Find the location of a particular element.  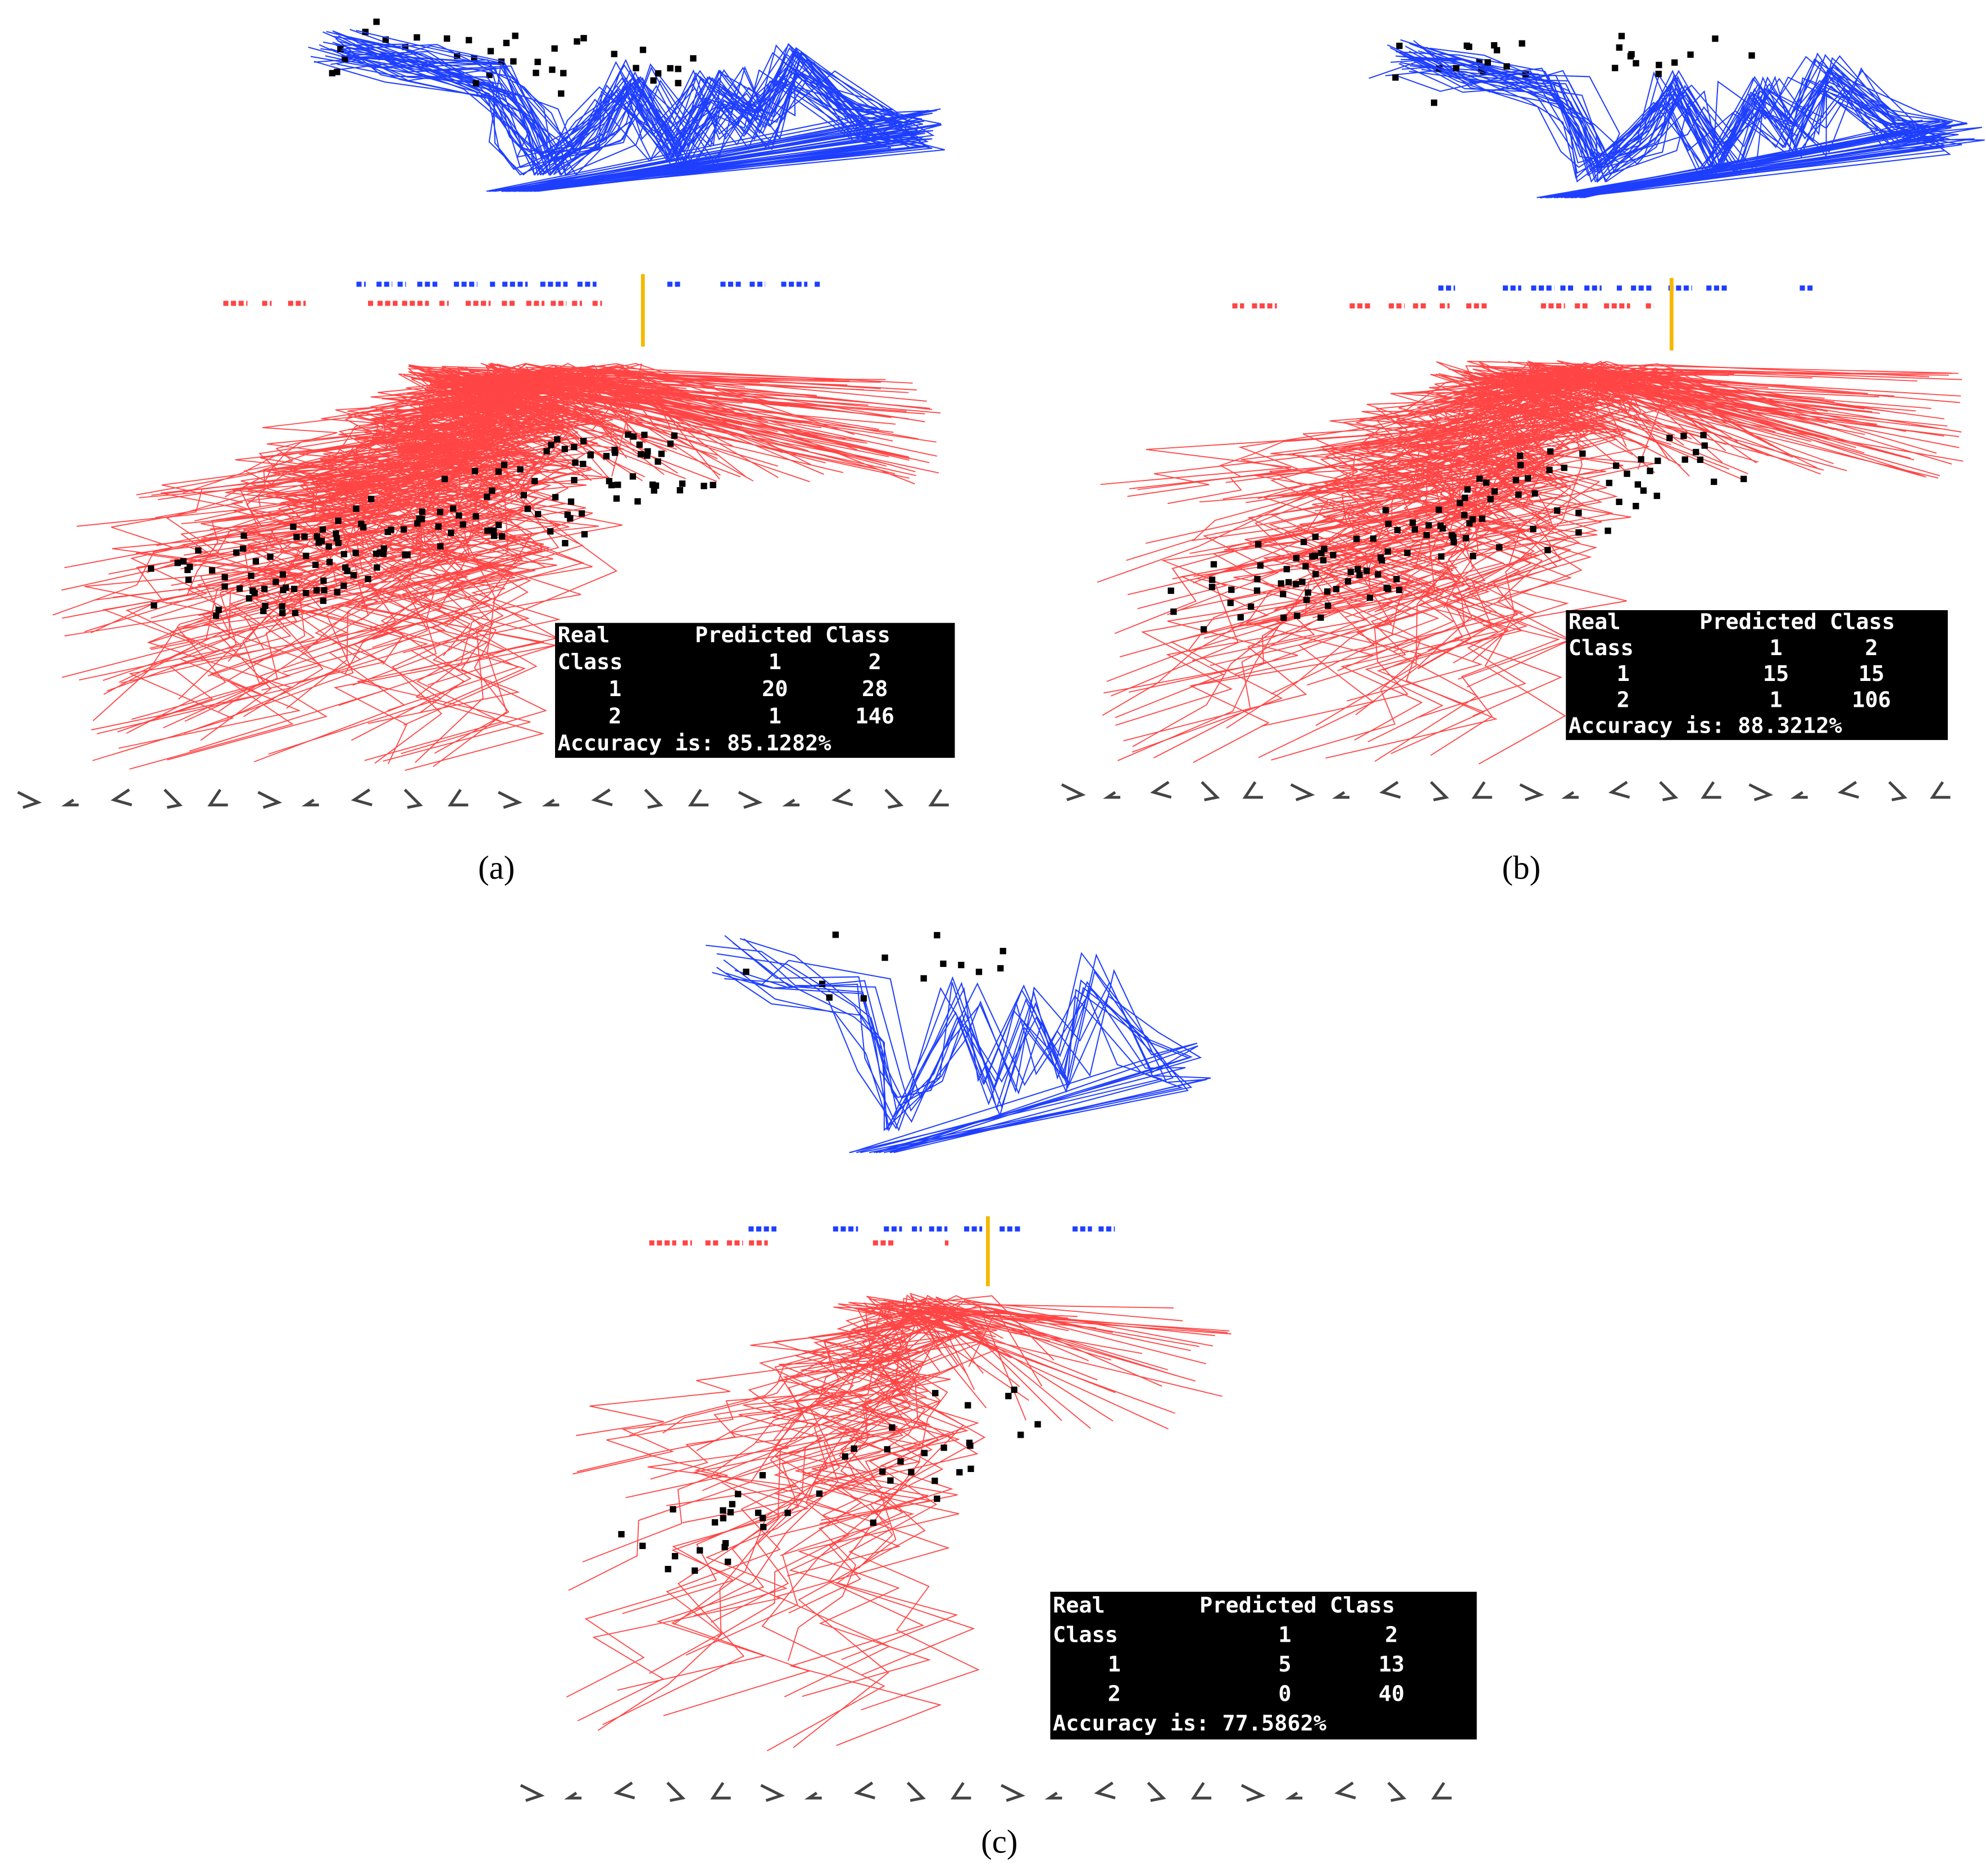

table-cell: 20 is located at coordinates (775, 689).